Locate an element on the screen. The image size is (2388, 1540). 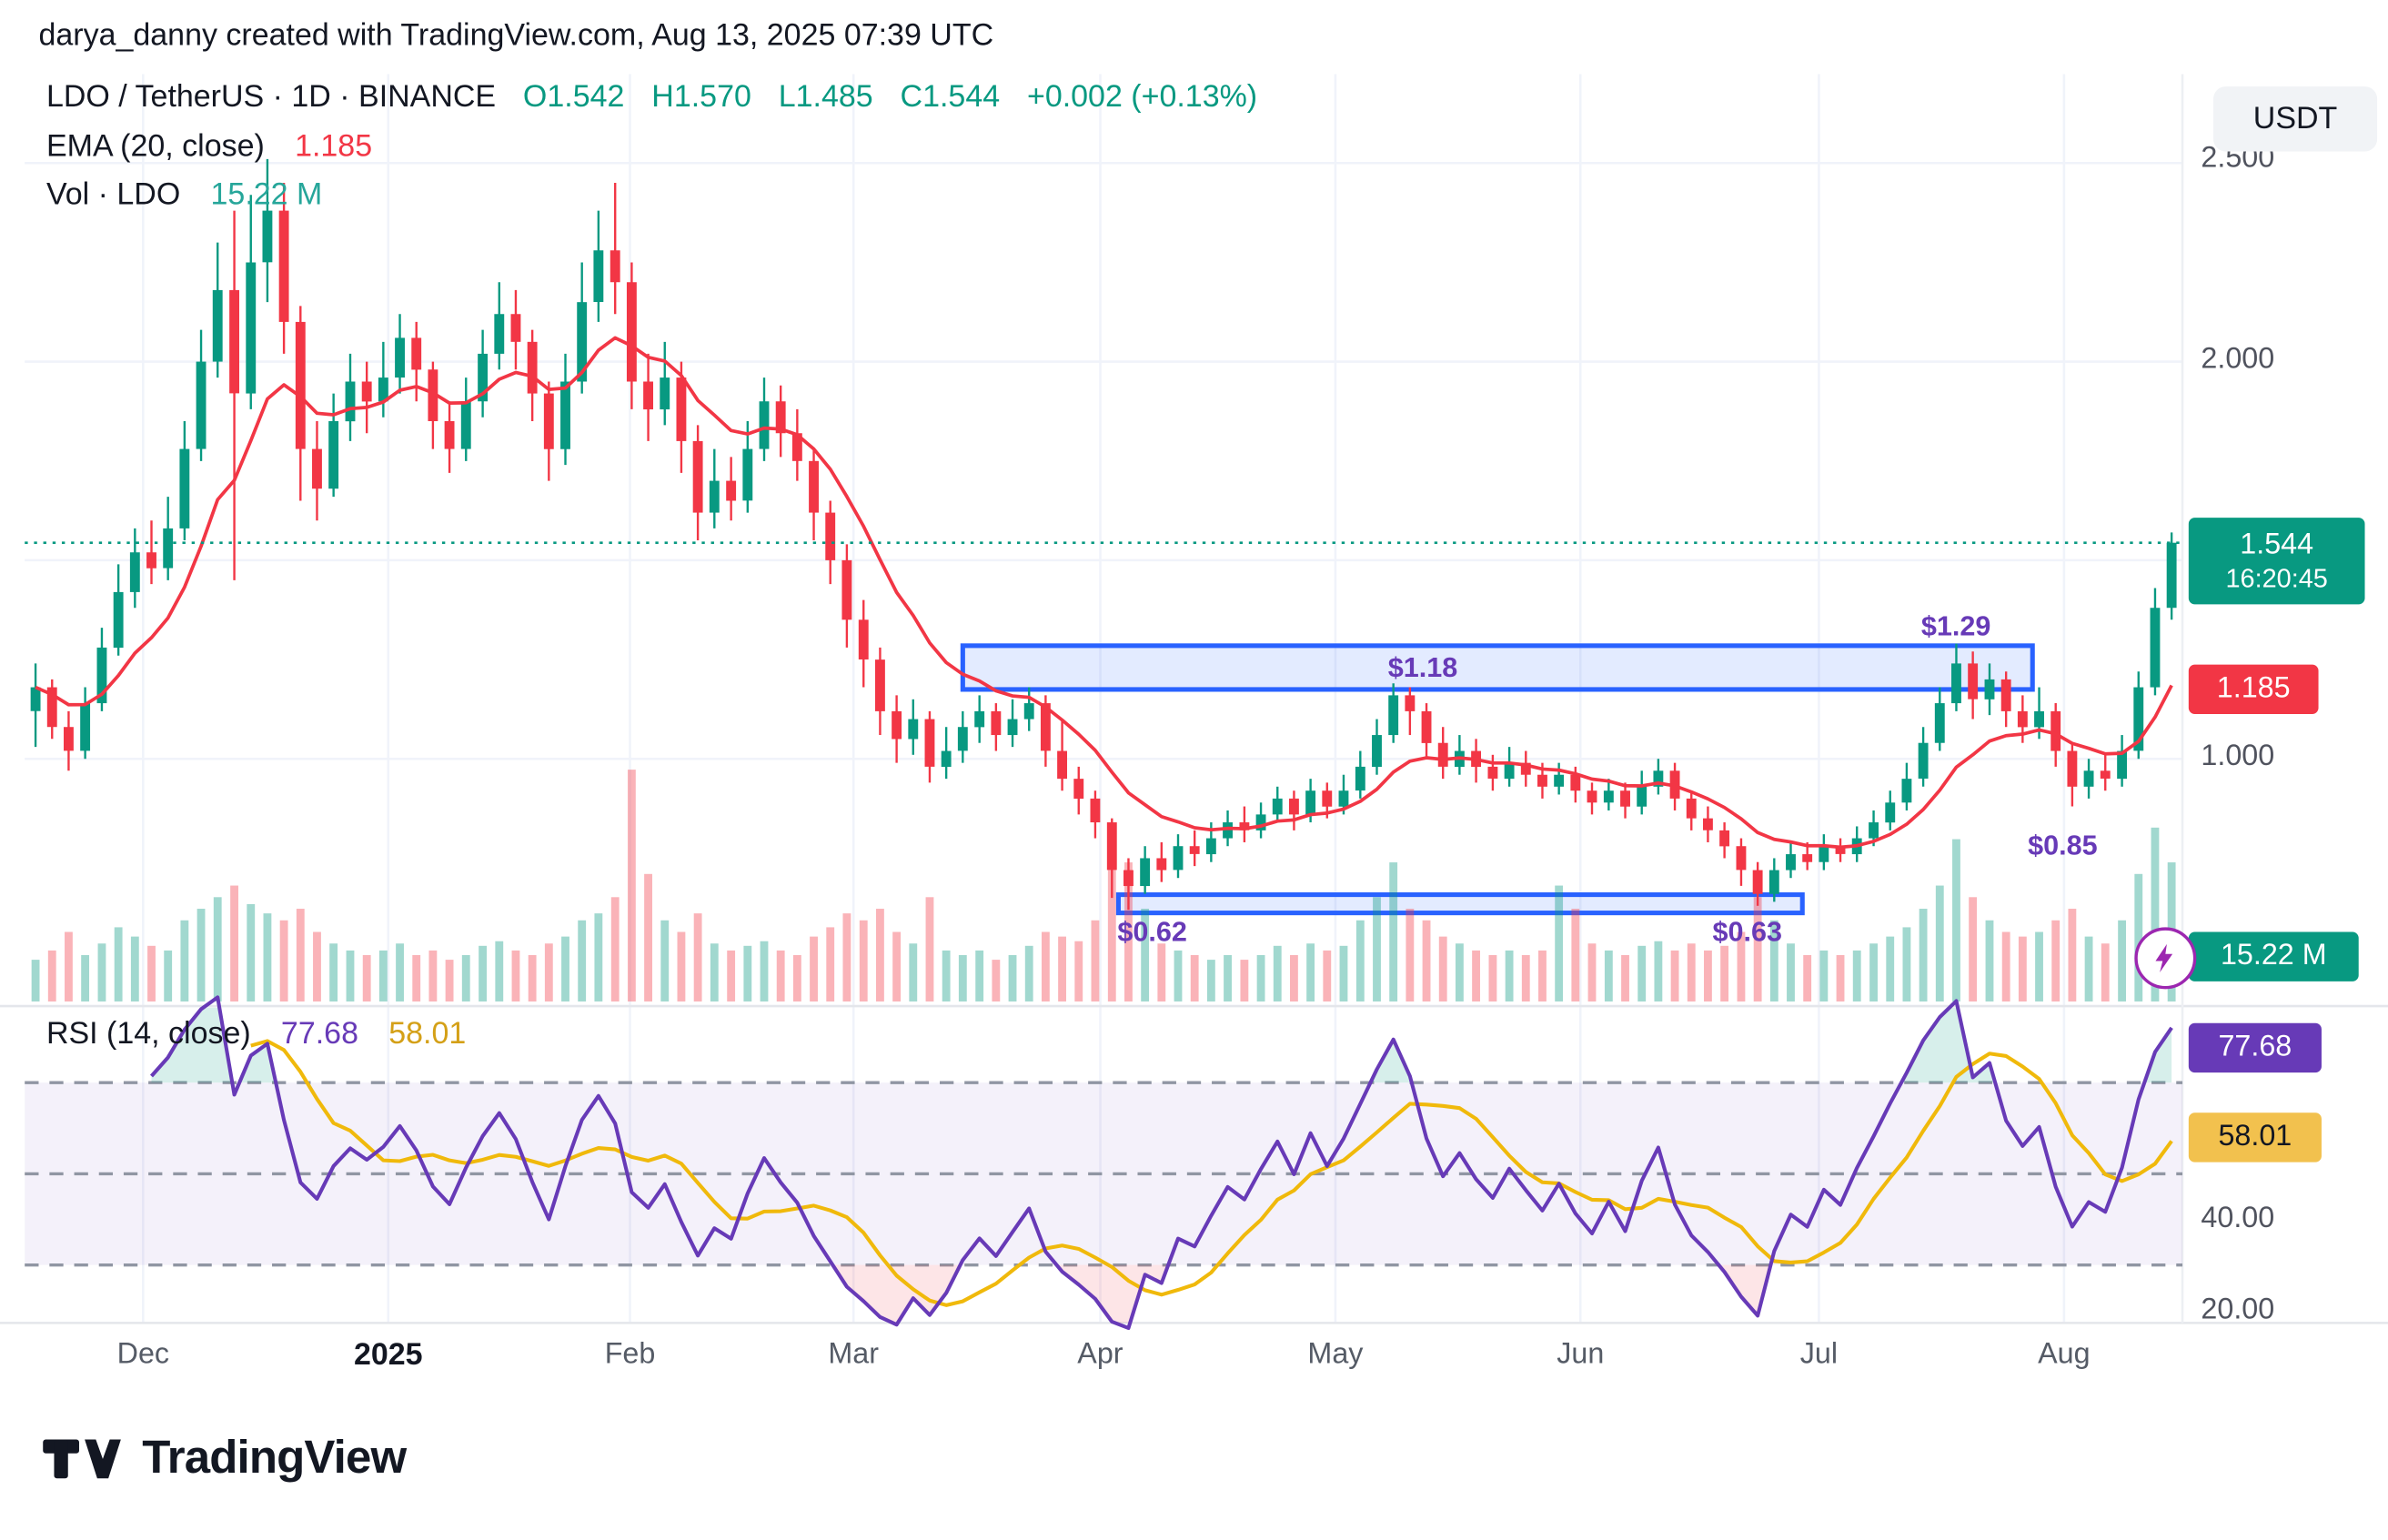
currency-toggle-button: USDT is located at coordinates (2295, 119).